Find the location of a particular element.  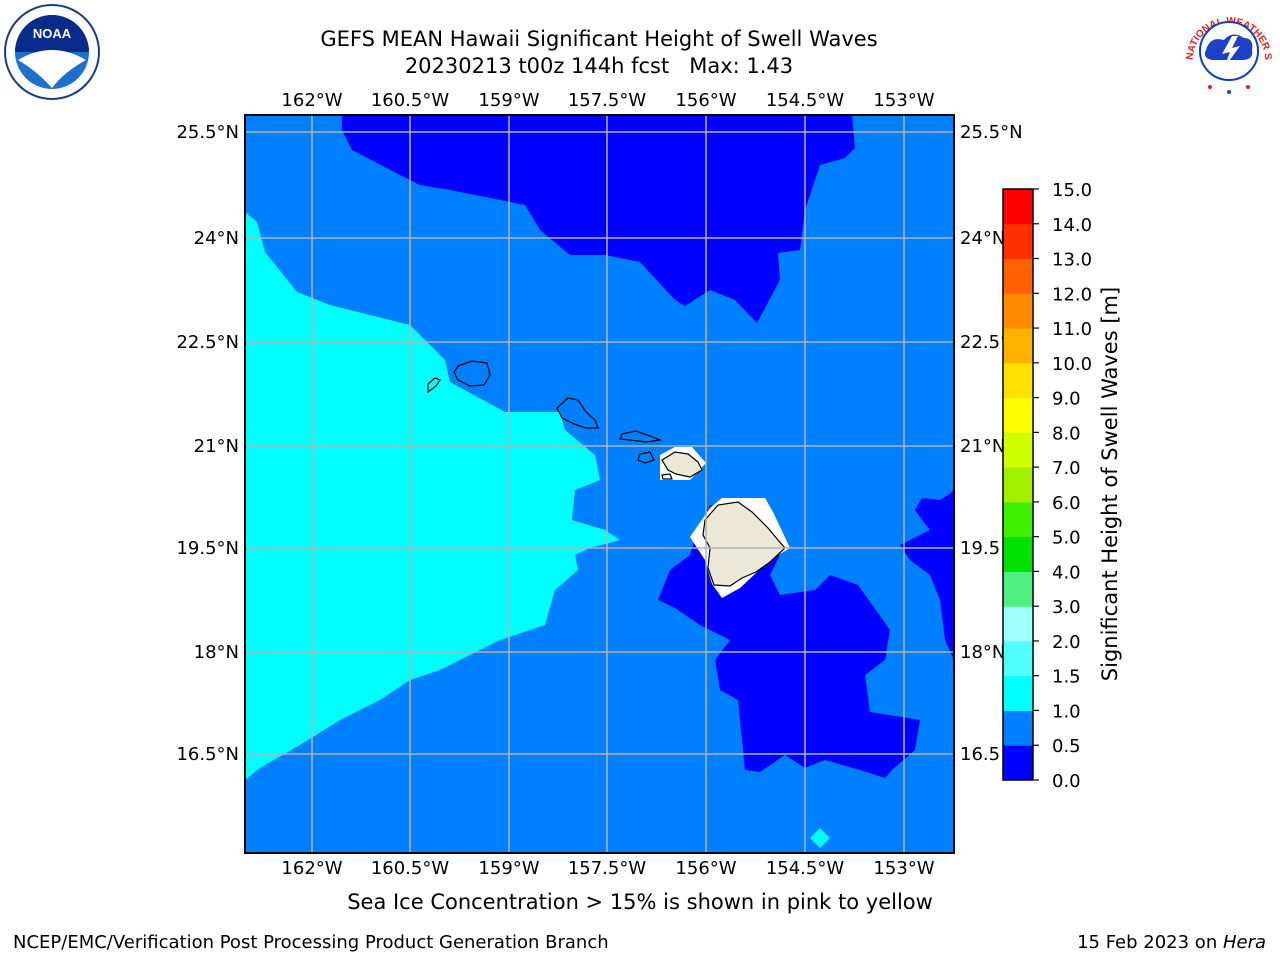

lat-label: 22.5° is located at coordinates (984, 342).